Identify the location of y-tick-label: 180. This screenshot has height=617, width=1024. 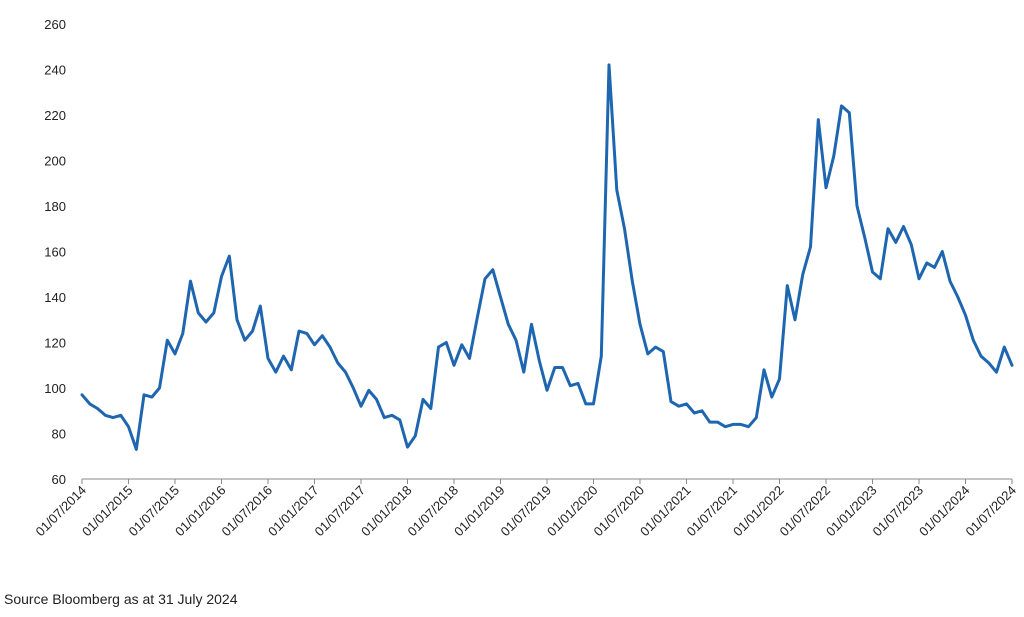
(55, 206).